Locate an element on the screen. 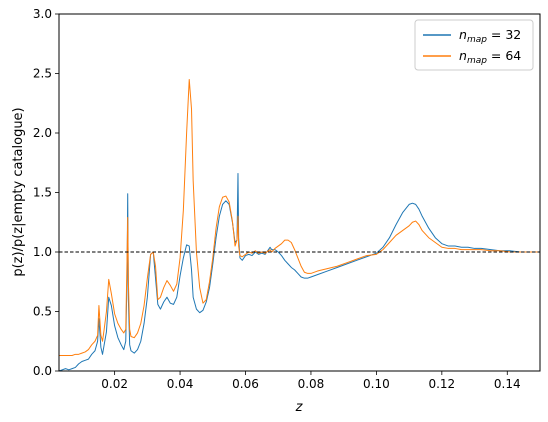 This screenshot has width=548, height=422. y-tick-label: 2.0 is located at coordinates (42, 133).